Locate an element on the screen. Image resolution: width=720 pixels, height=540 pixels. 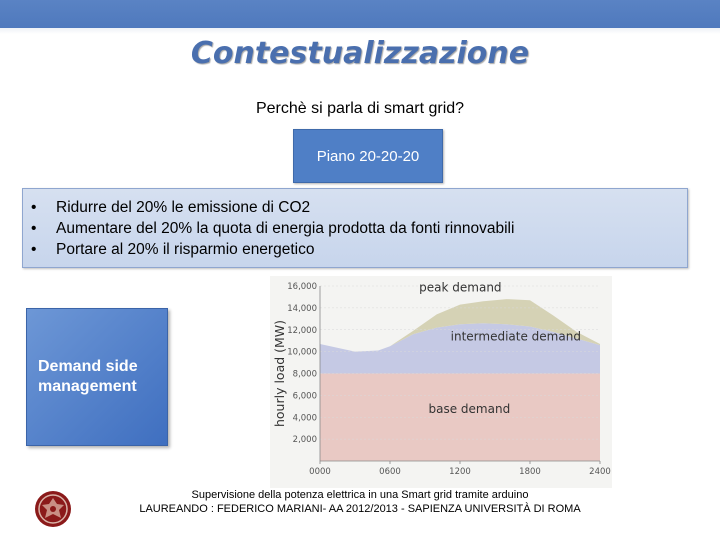
seal-svg is located at coordinates (53, 509).